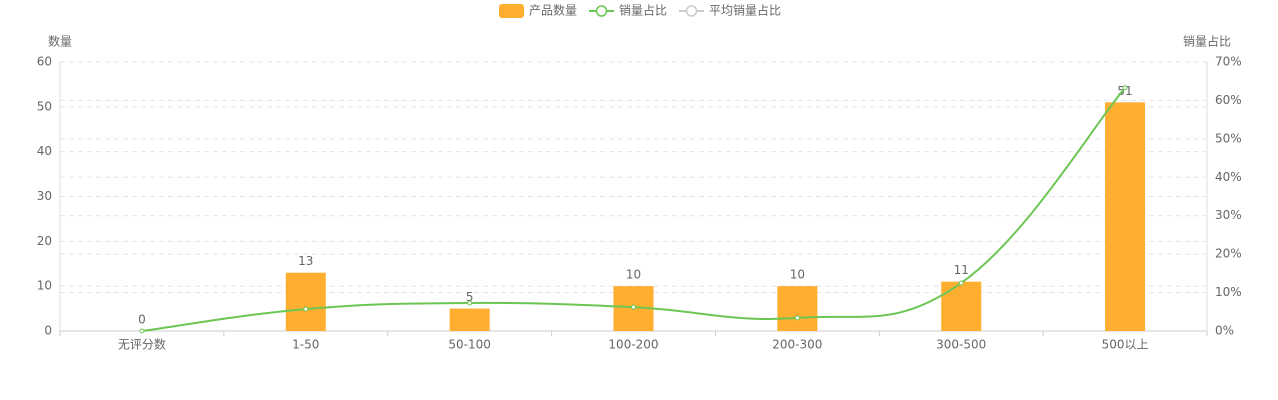  Describe the element at coordinates (142, 320) in the screenshot. I see `data-label: 0` at that location.